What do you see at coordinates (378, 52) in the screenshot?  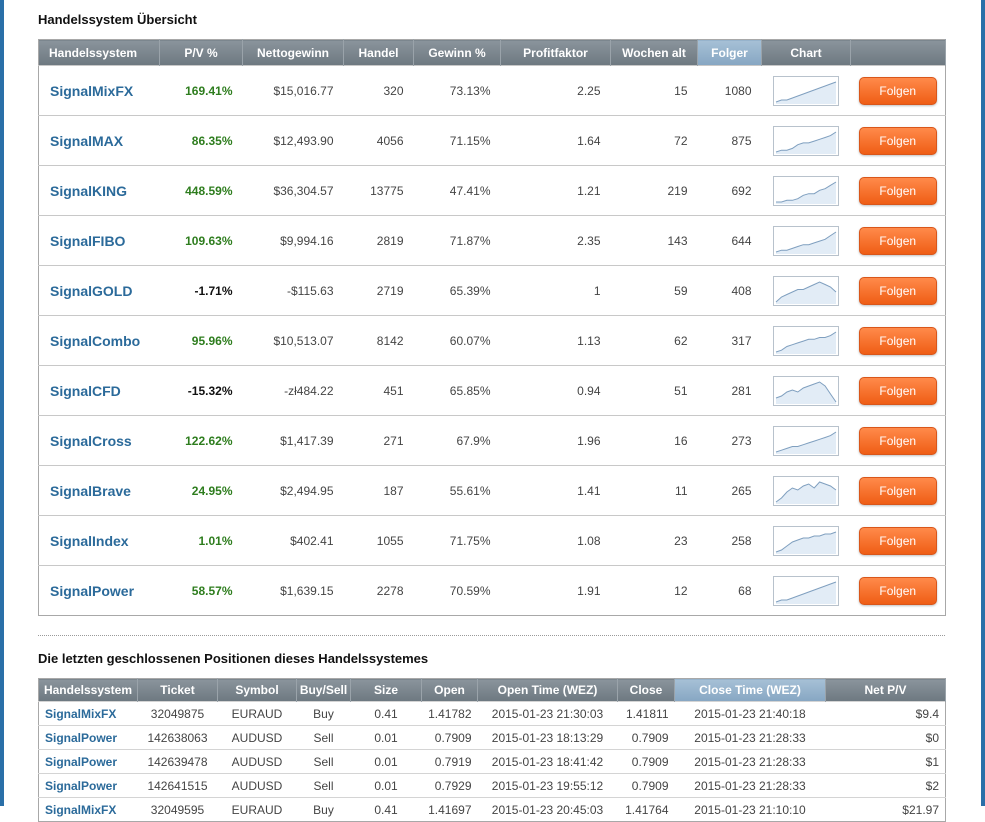 I see `col-header-handel: Handel` at bounding box center [378, 52].